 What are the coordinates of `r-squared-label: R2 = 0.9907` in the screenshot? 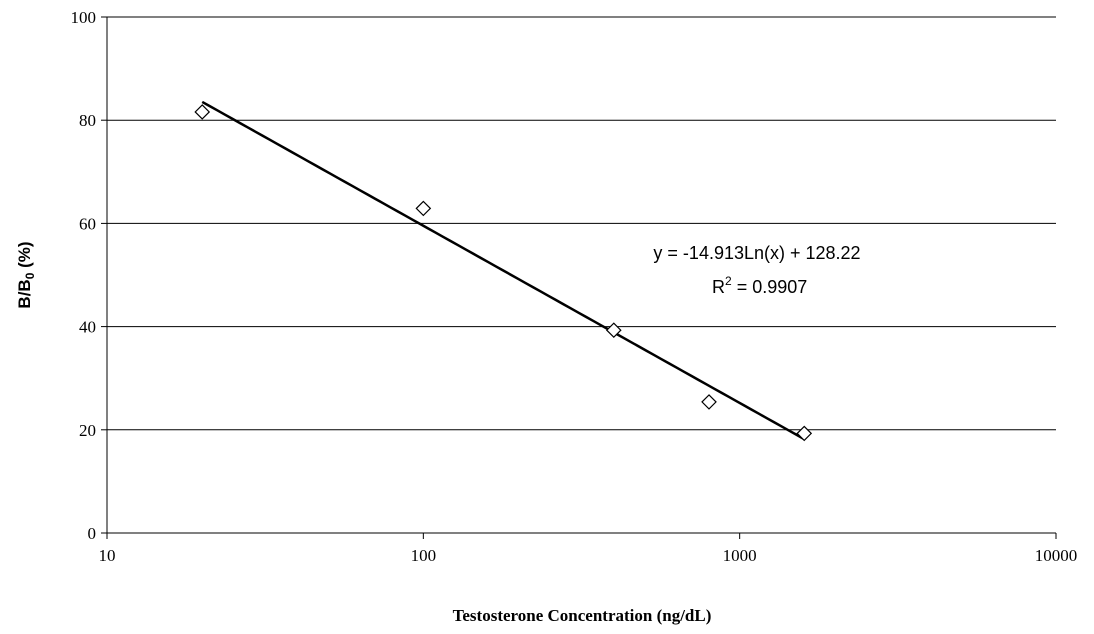 It's located at (759, 285).